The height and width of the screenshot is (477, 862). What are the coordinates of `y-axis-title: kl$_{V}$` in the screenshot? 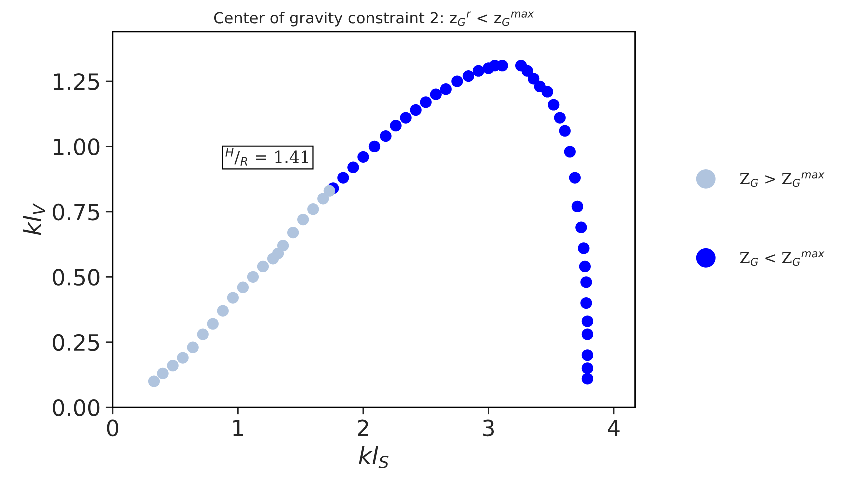 It's located at (34, 219).